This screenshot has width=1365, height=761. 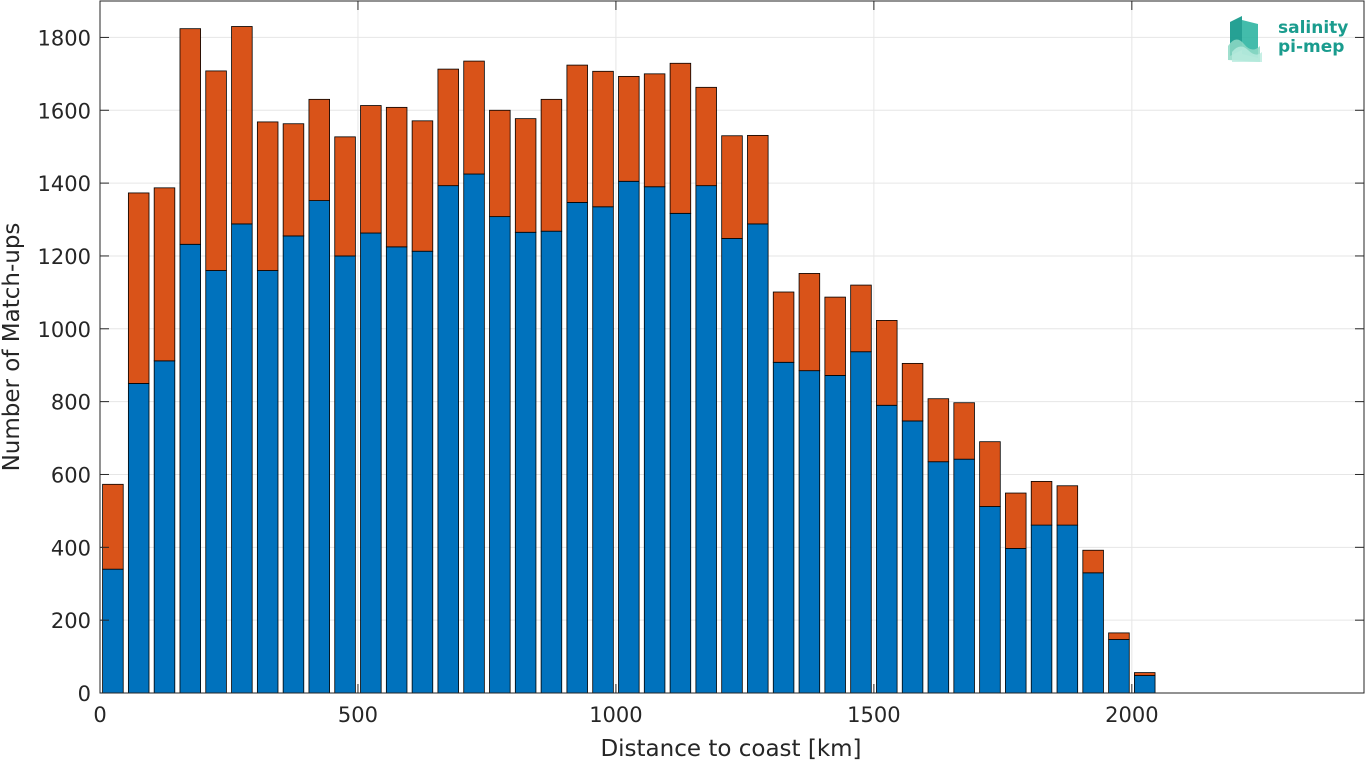 What do you see at coordinates (1288, 39) in the screenshot?
I see `salinity-pimep-logo: salinity pi-mep` at bounding box center [1288, 39].